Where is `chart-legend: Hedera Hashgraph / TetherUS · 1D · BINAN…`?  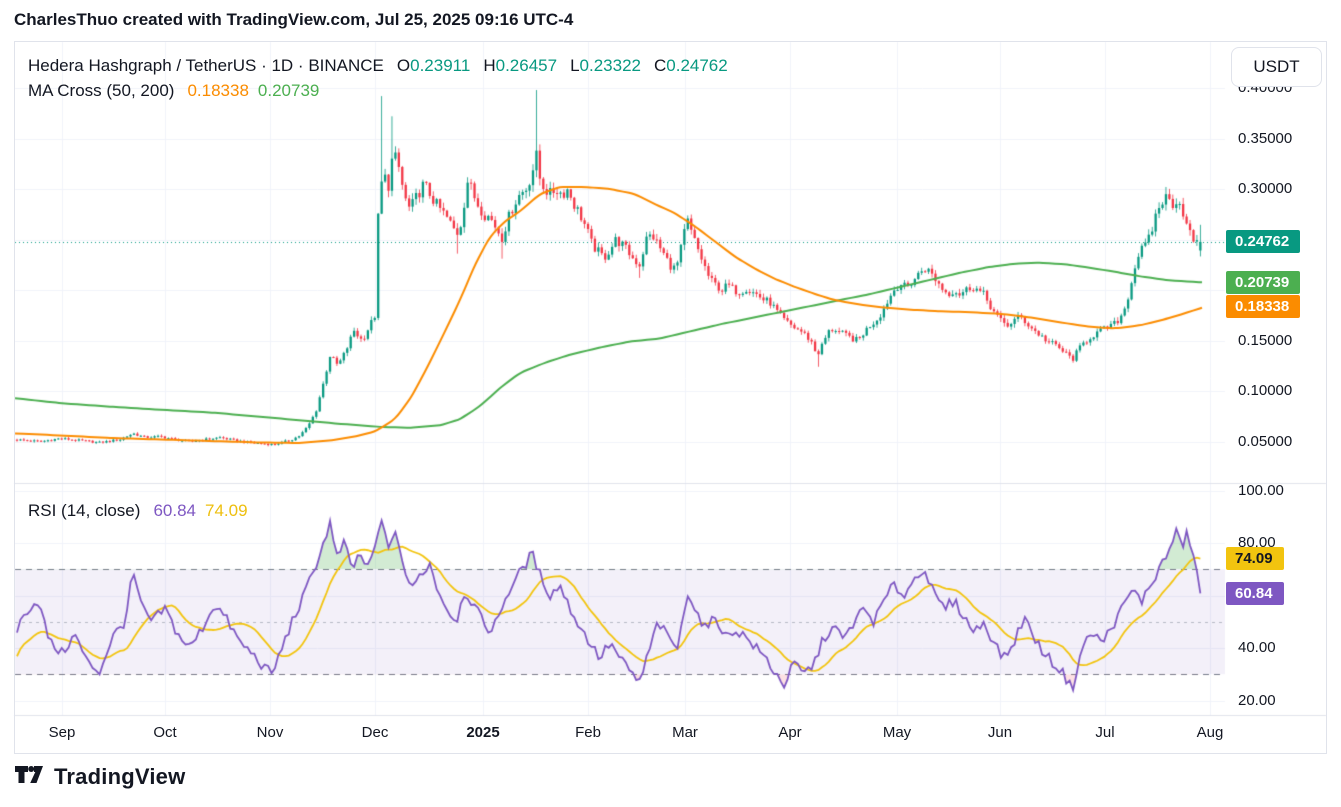 chart-legend: Hedera Hashgraph / TetherUS · 1D · BINAN… is located at coordinates (378, 78).